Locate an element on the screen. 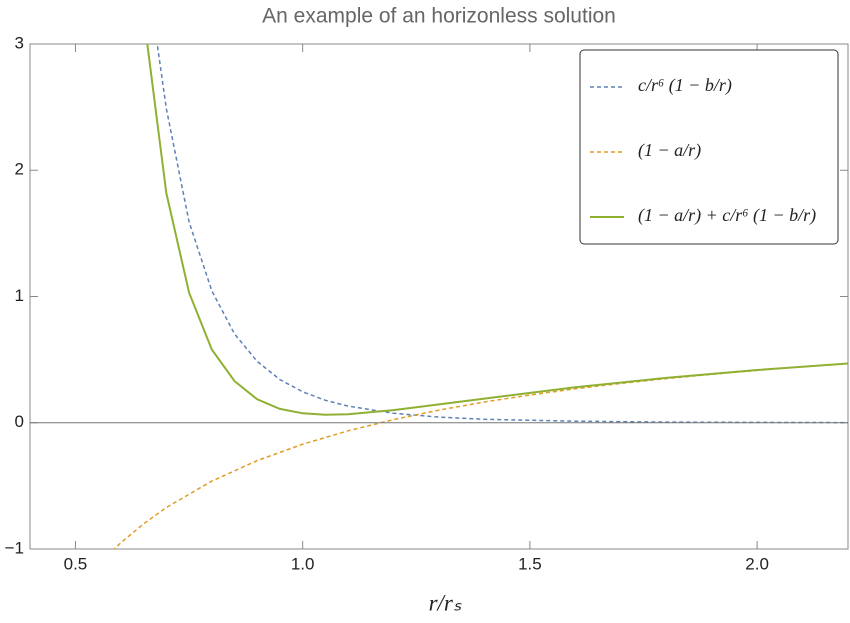 The image size is (850, 623). x-tick-label: 1.5 is located at coordinates (530, 563).